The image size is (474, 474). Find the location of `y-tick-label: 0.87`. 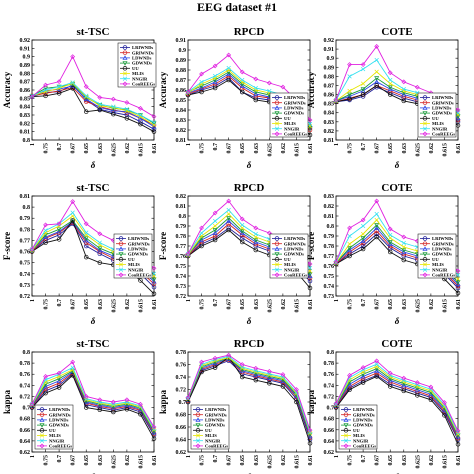

y-tick-label: 0.87 is located at coordinates (25, 83).